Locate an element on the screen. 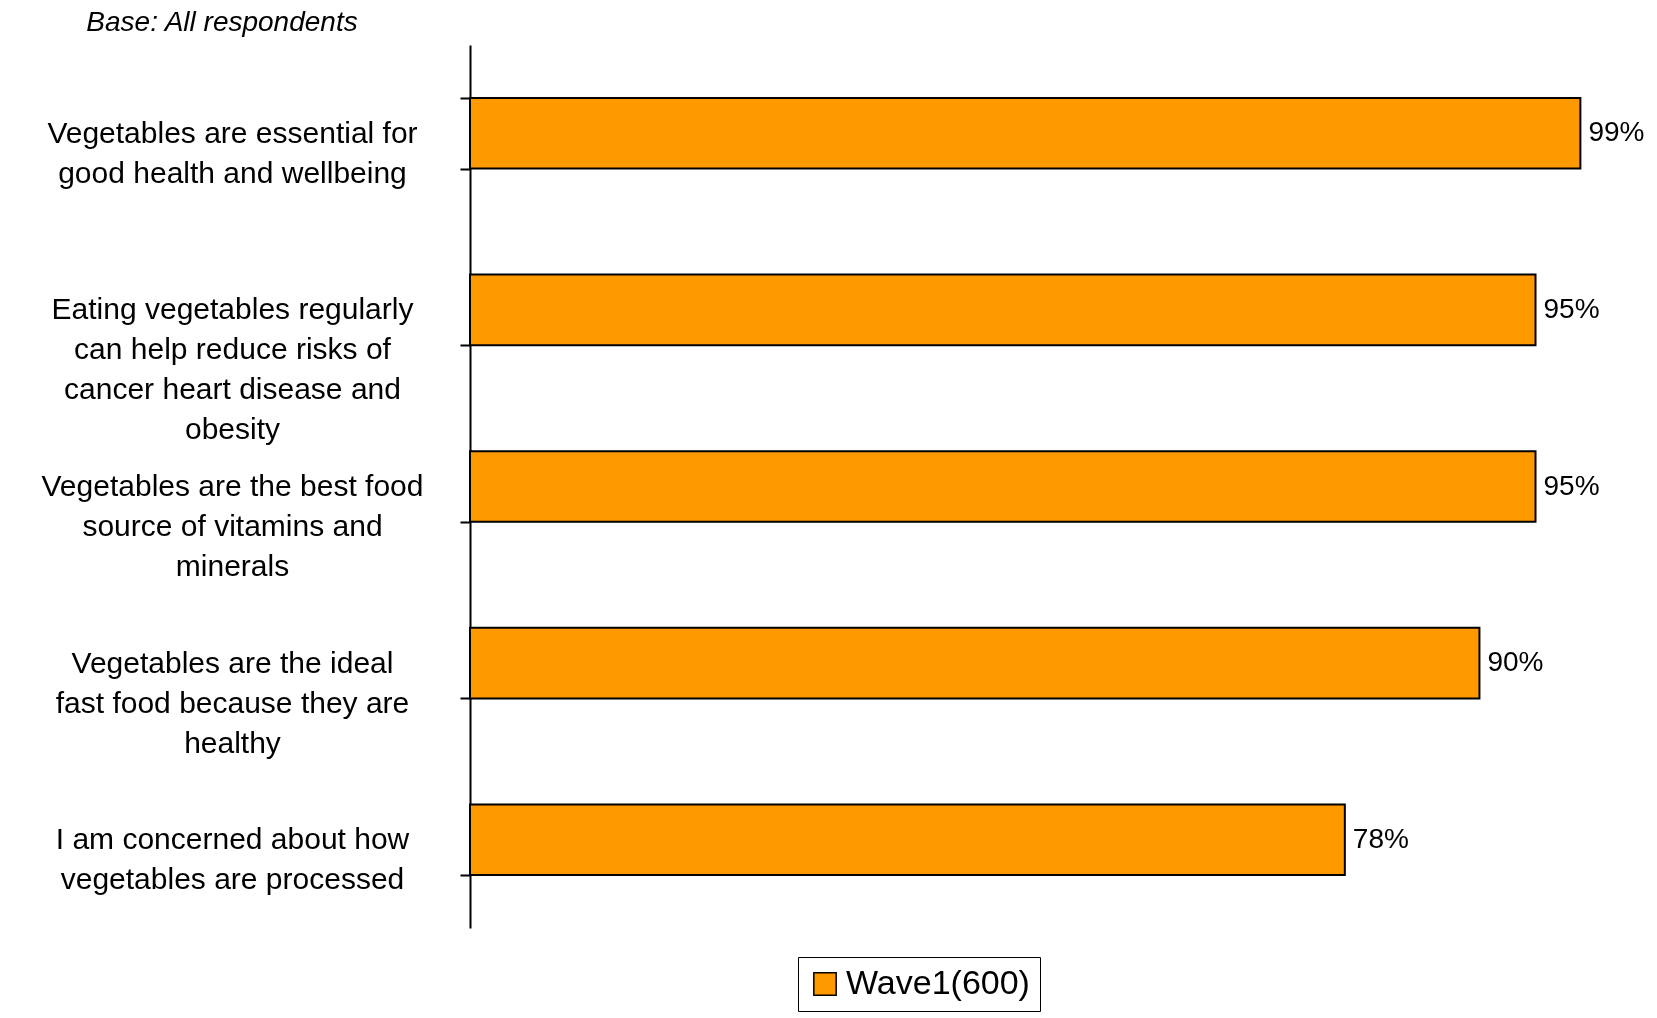 The height and width of the screenshot is (1018, 1657). text: Base: All respondents is located at coordinates (222, 21).